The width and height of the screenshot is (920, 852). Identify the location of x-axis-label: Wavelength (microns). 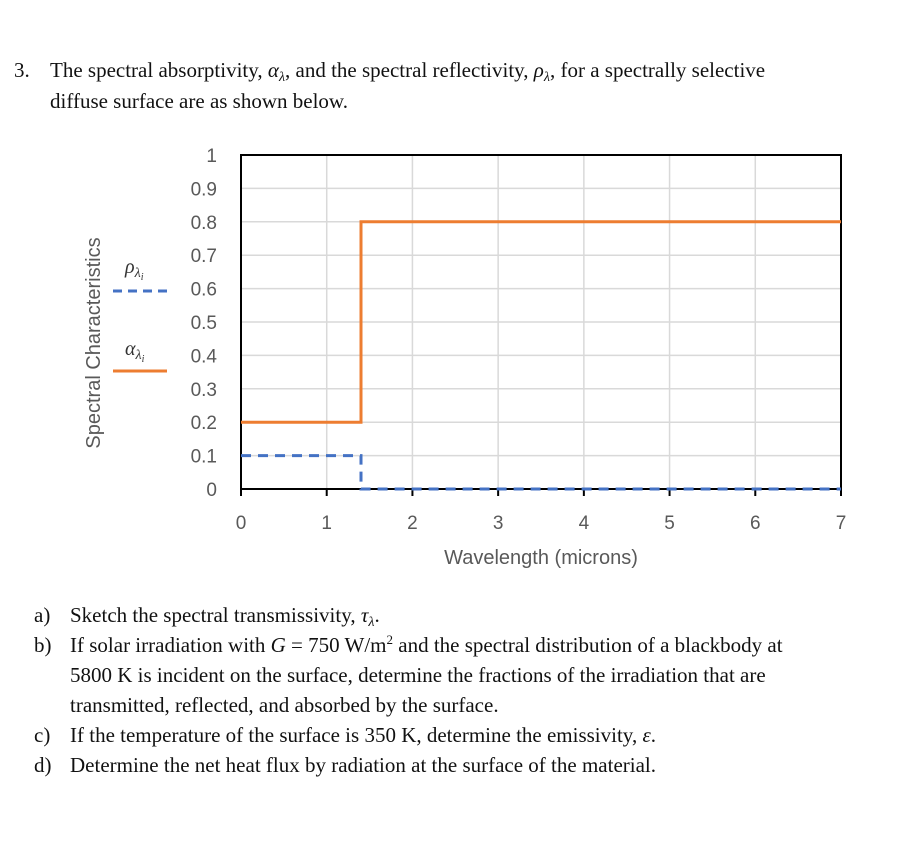
(541, 558).